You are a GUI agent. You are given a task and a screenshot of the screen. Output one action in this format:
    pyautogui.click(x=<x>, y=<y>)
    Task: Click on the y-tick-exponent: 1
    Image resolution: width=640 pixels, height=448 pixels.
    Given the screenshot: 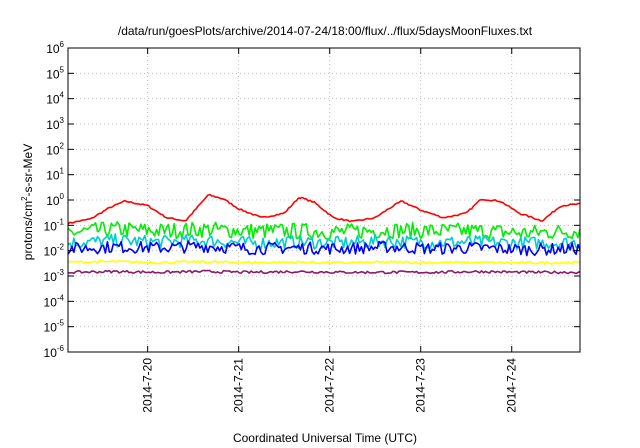 What is the action you would take?
    pyautogui.click(x=62, y=171)
    